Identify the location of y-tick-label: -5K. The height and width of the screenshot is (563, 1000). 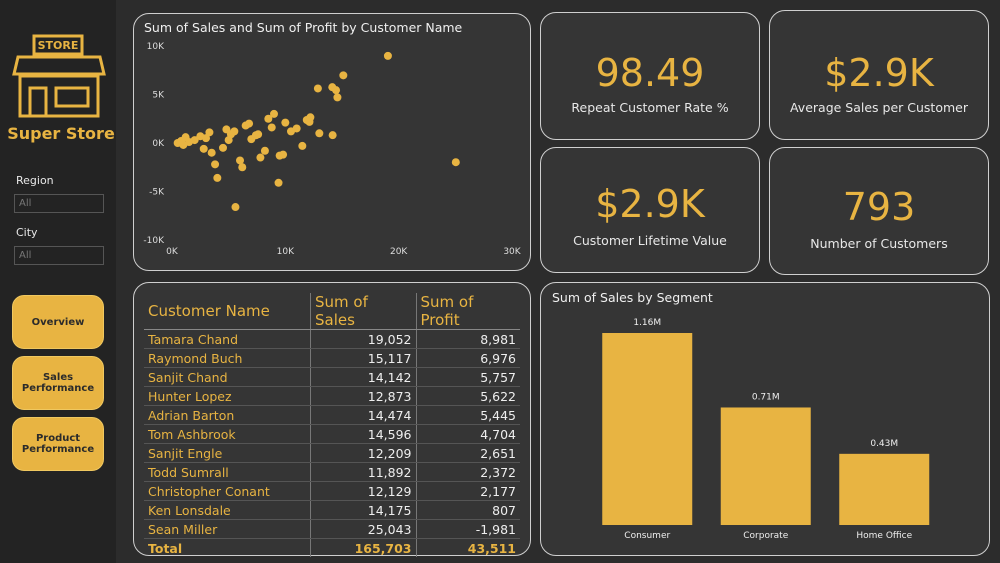
(157, 193).